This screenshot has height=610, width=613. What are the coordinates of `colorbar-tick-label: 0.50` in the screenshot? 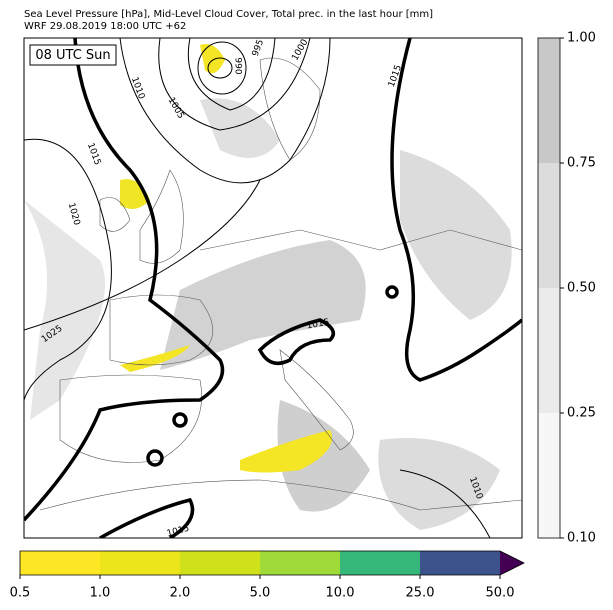 It's located at (581, 288).